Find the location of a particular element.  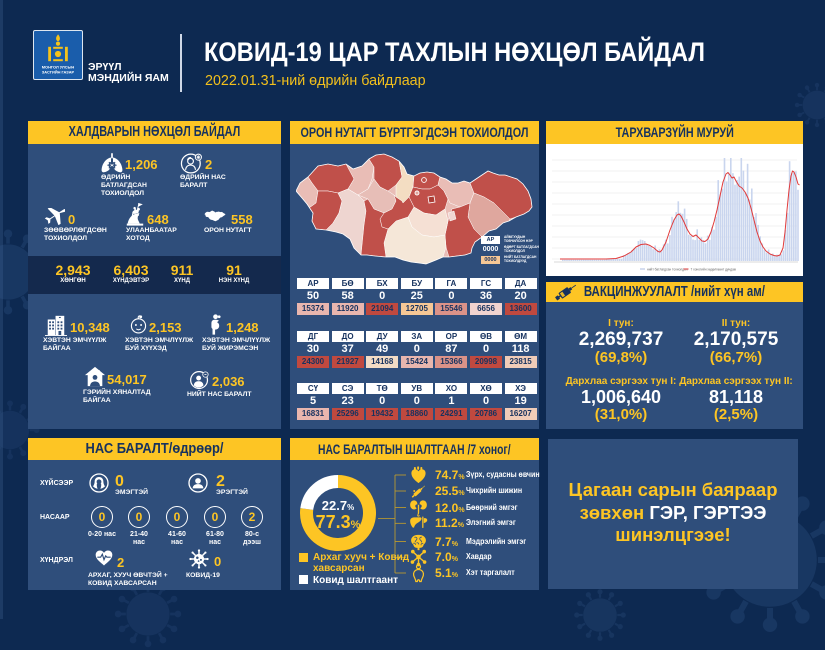

svg-text: 7 хоногийн хөдөлгөөнт дундаж is located at coordinates (714, 270).